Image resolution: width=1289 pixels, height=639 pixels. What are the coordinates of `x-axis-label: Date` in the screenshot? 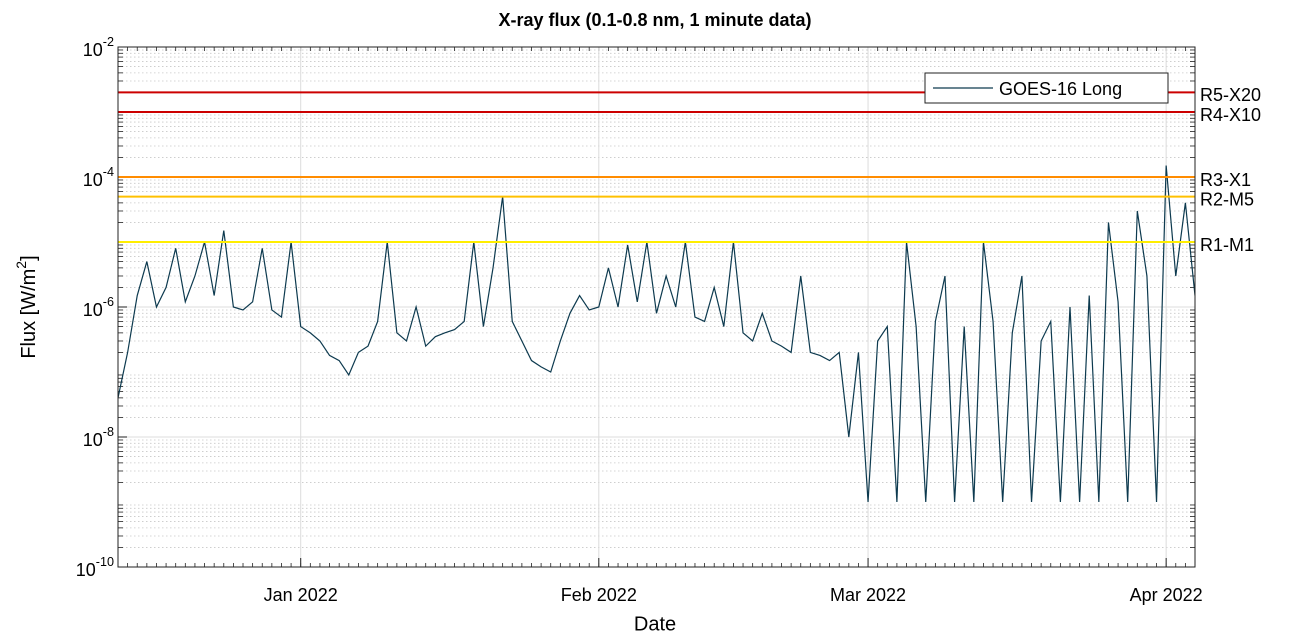 It's located at (655, 624).